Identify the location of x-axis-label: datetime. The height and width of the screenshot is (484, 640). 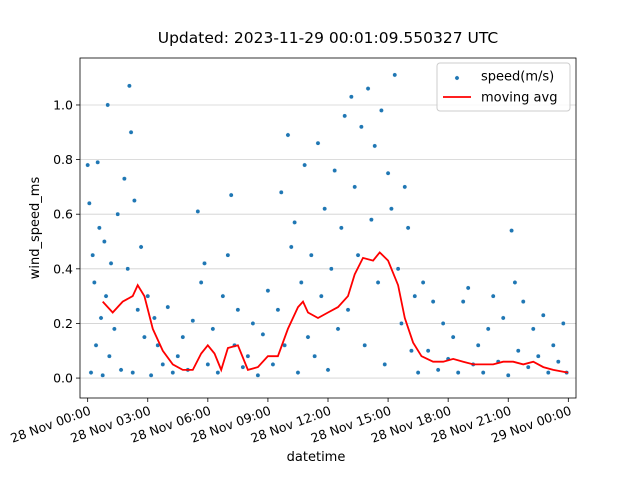
(316, 457).